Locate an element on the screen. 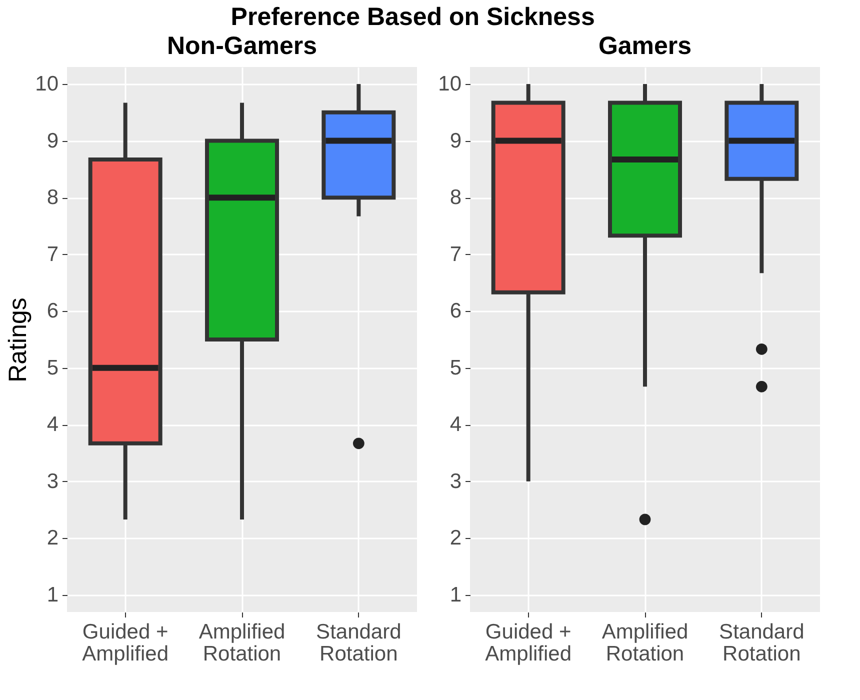  chart-title: Gamers is located at coordinates (645, 46).